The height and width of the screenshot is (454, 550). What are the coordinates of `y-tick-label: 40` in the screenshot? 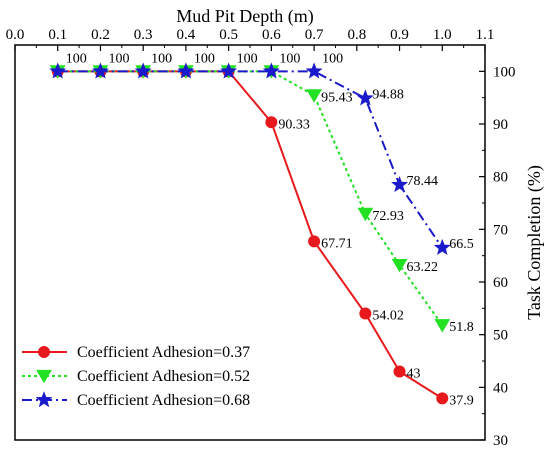 It's located at (500, 388).